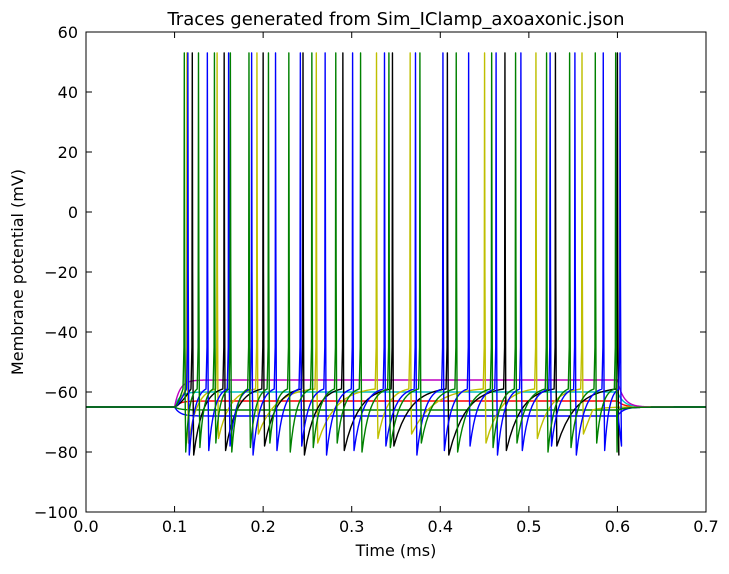 The image size is (729, 574). What do you see at coordinates (73, 212) in the screenshot?
I see `y-tick-label: 0` at bounding box center [73, 212].